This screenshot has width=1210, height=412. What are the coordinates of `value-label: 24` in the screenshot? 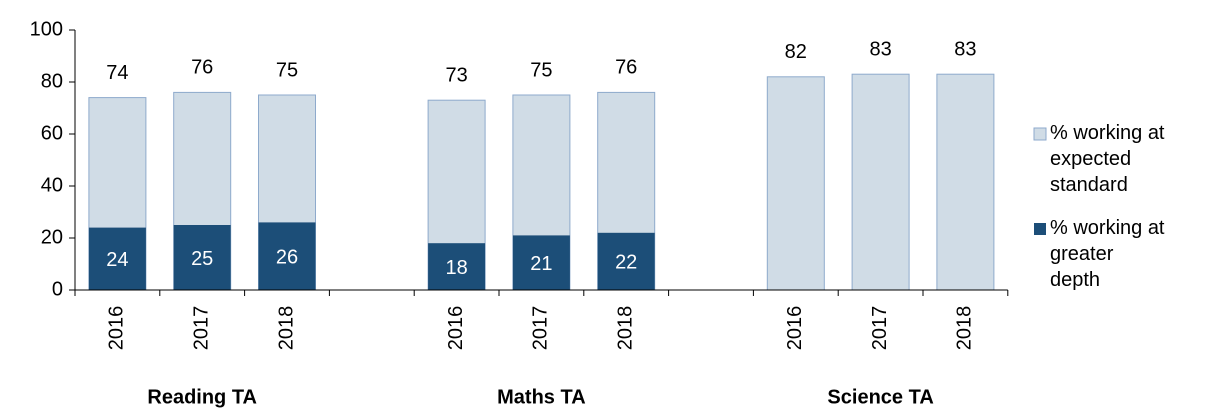 It's located at (117, 260).